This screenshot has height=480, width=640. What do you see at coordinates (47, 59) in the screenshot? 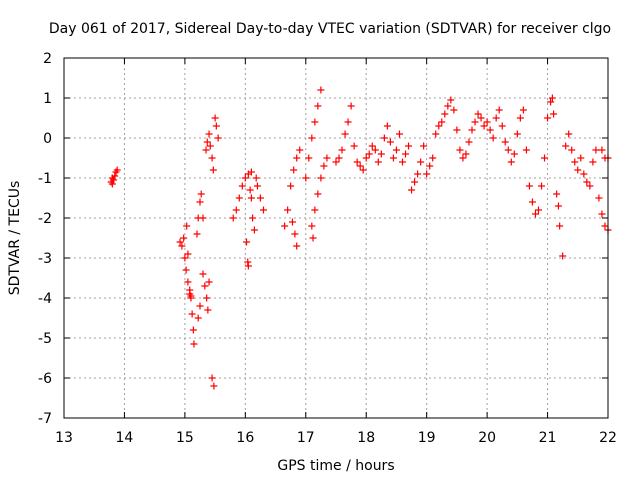
I see `y-tick-label: 2` at bounding box center [47, 59].